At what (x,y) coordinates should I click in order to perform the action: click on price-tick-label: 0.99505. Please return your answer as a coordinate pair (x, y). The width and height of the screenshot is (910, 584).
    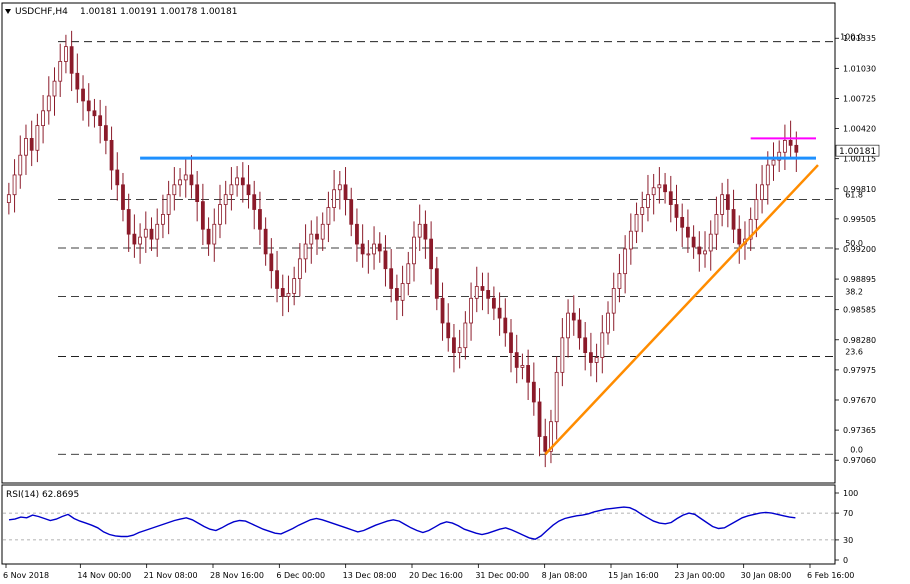
    Looking at the image, I should click on (859, 219).